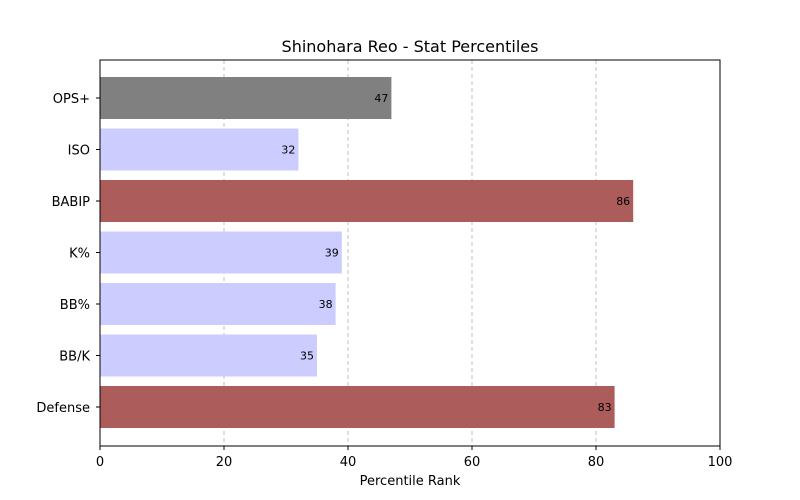 Image resolution: width=800 pixels, height=500 pixels. What do you see at coordinates (100, 462) in the screenshot?
I see `x-tick-label: 0` at bounding box center [100, 462].